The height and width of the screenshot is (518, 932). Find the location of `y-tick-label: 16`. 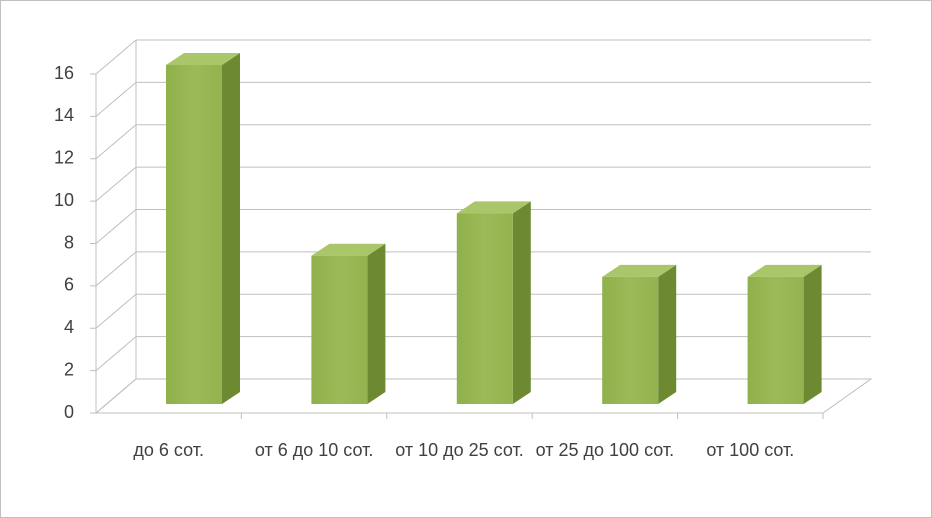

y-tick-label: 16 is located at coordinates (64, 73).